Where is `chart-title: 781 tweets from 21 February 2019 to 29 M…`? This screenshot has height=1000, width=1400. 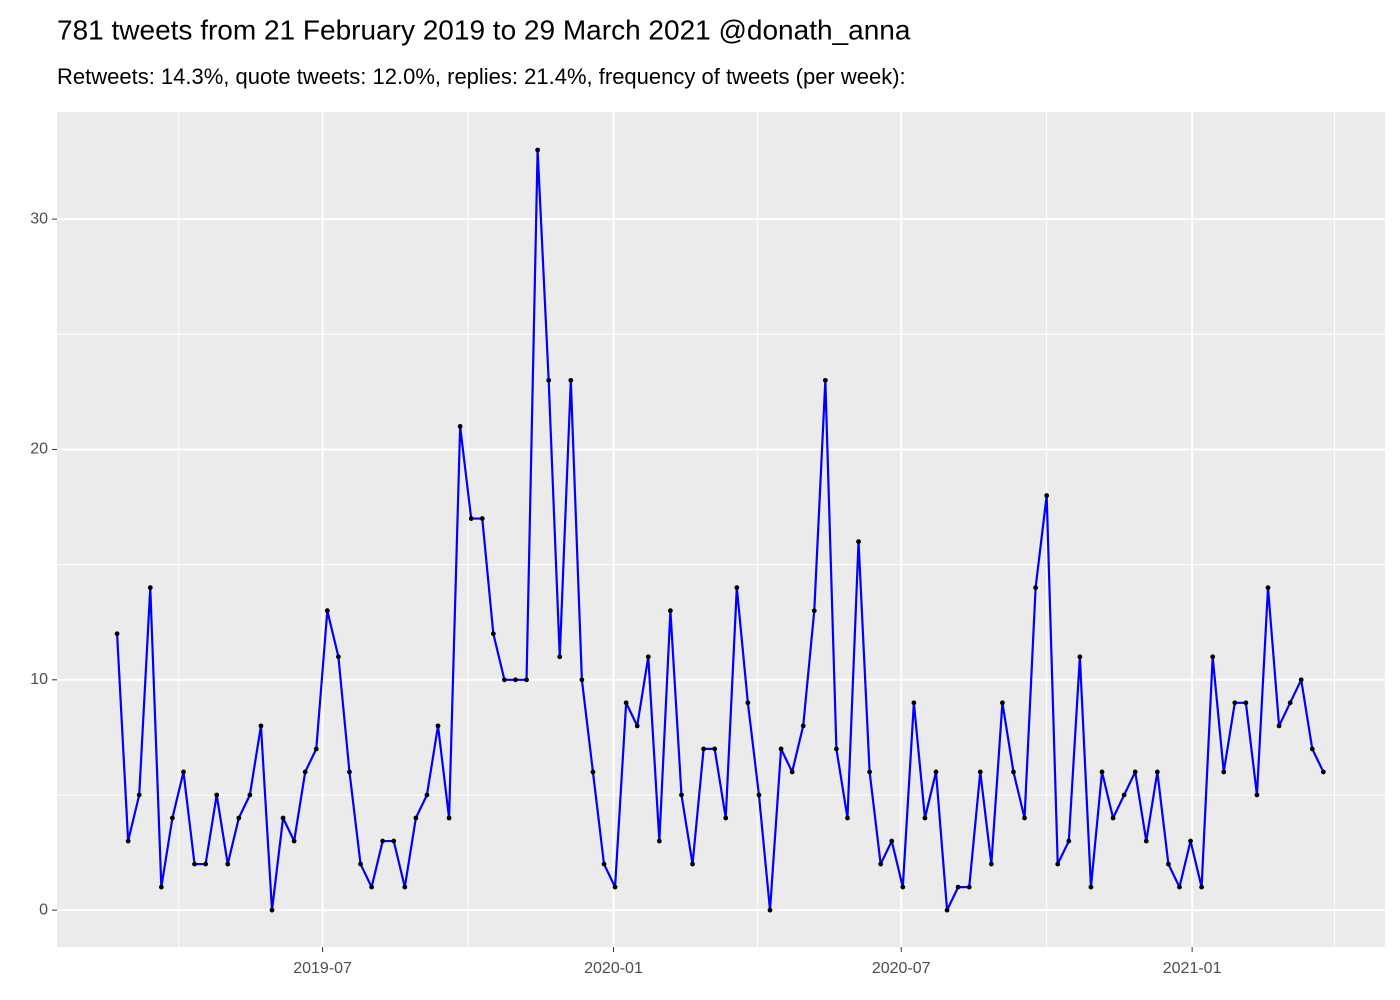 chart-title: 781 tweets from 21 February 2019 to 29 M… is located at coordinates (484, 29).